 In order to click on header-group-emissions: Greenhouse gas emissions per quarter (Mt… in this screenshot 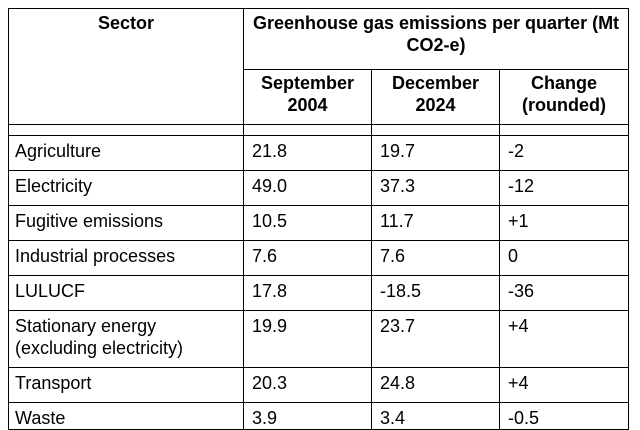, I will do `click(436, 39)`.